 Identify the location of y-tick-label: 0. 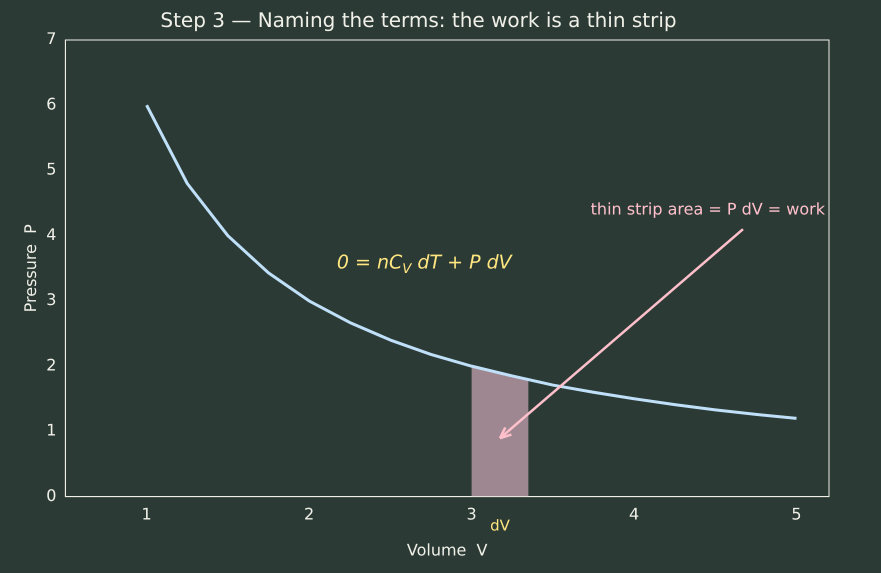
(51, 495).